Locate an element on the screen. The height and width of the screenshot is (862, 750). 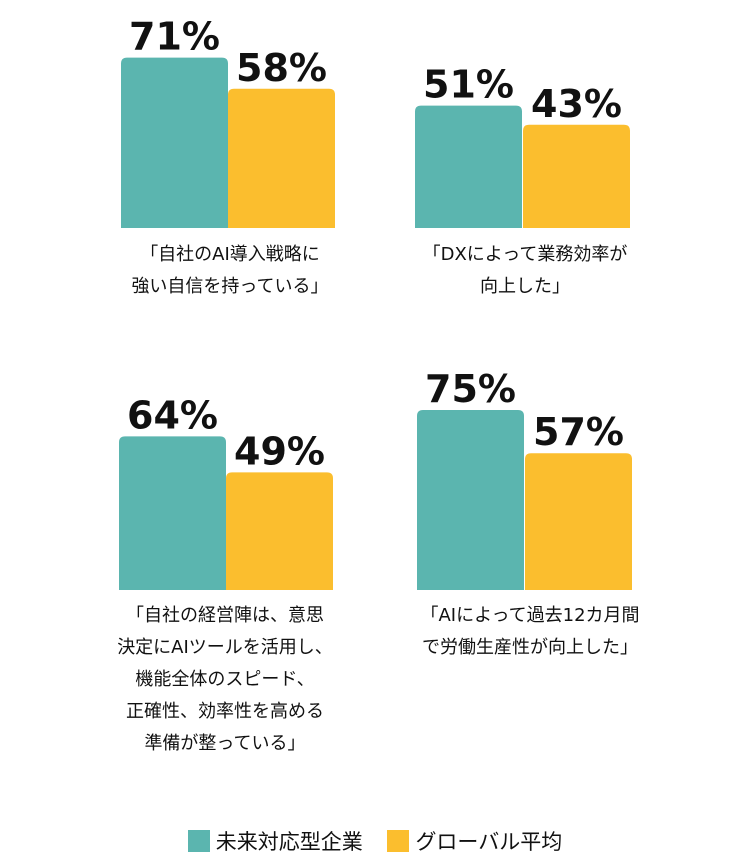
legend-label-series1: 未来対応型企業 is located at coordinates (289, 842).